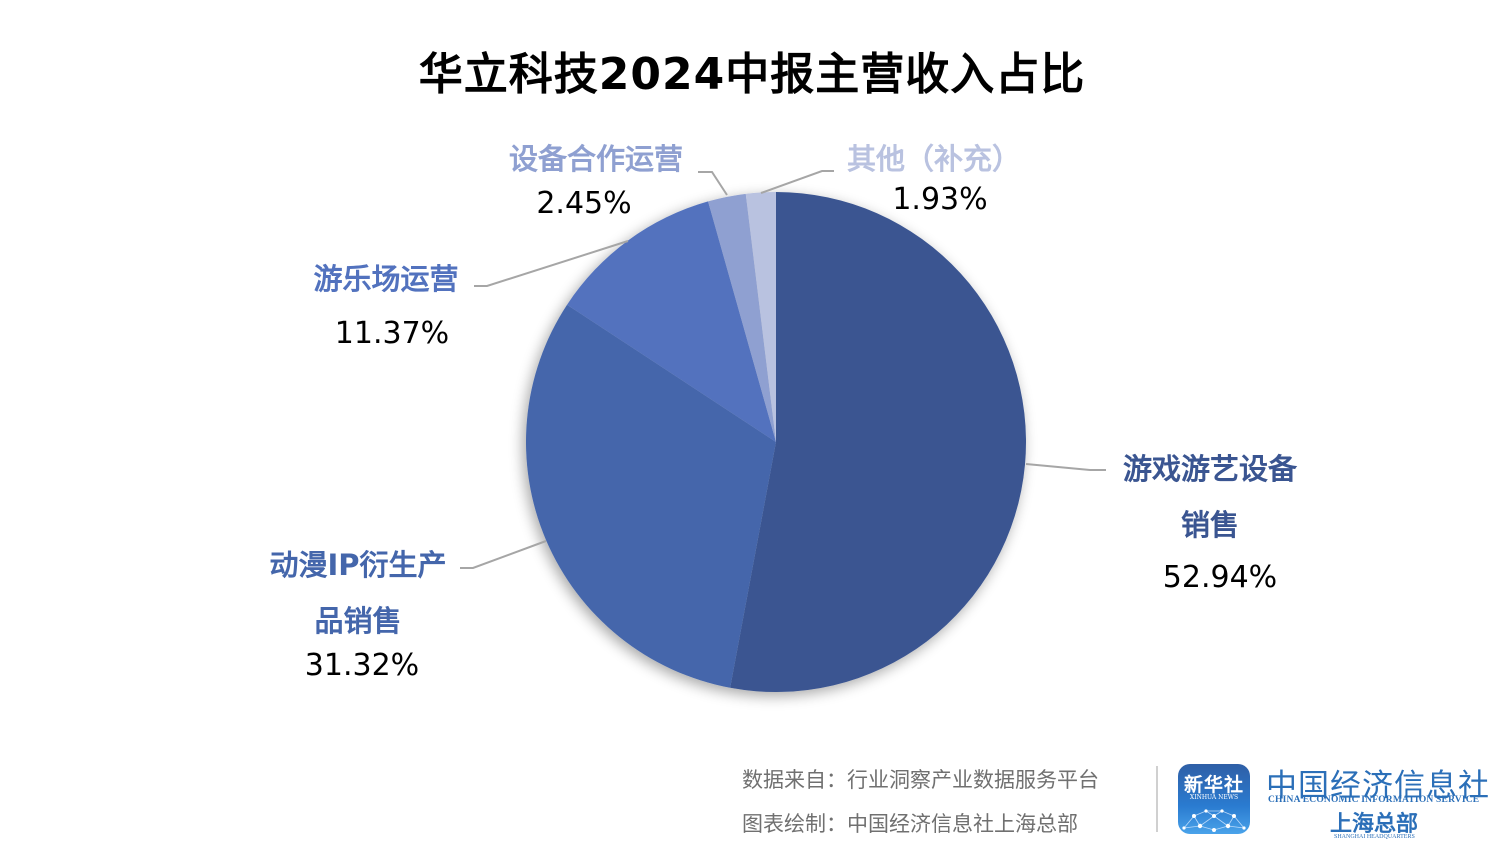  I want to click on xinhua-logo-en-text: XINHUA NEWS, so click(1214, 797).